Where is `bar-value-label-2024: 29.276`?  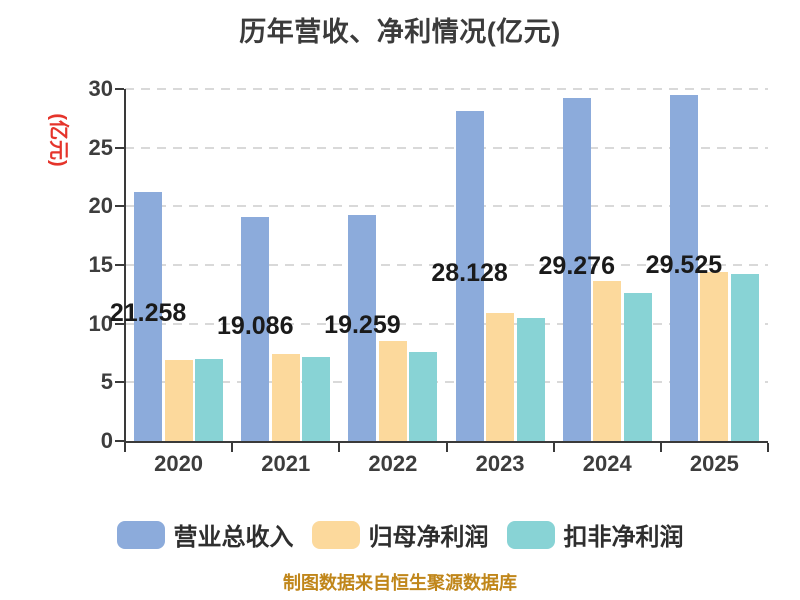
bar-value-label-2024: 29.276 is located at coordinates (576, 266).